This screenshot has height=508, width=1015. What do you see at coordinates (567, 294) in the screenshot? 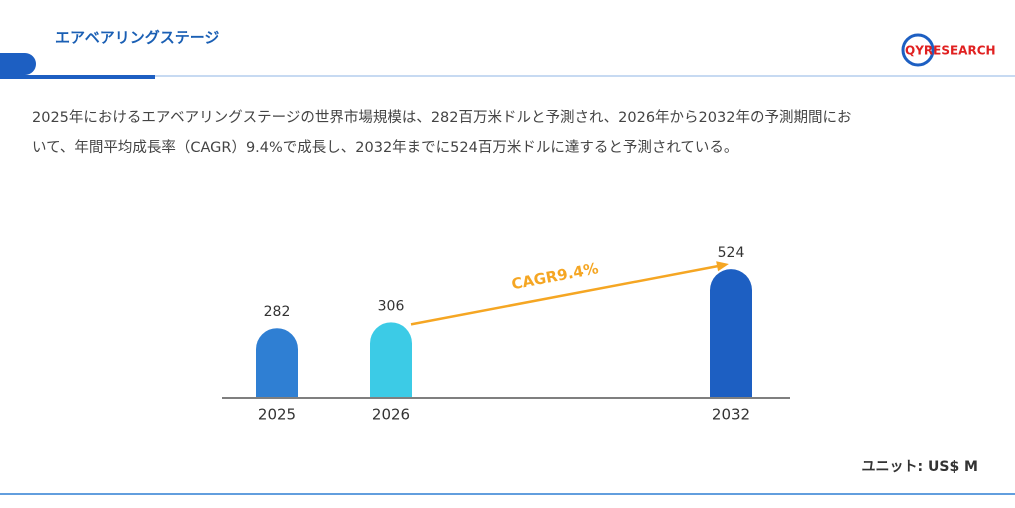
I see `cagr-arrow` at bounding box center [567, 294].